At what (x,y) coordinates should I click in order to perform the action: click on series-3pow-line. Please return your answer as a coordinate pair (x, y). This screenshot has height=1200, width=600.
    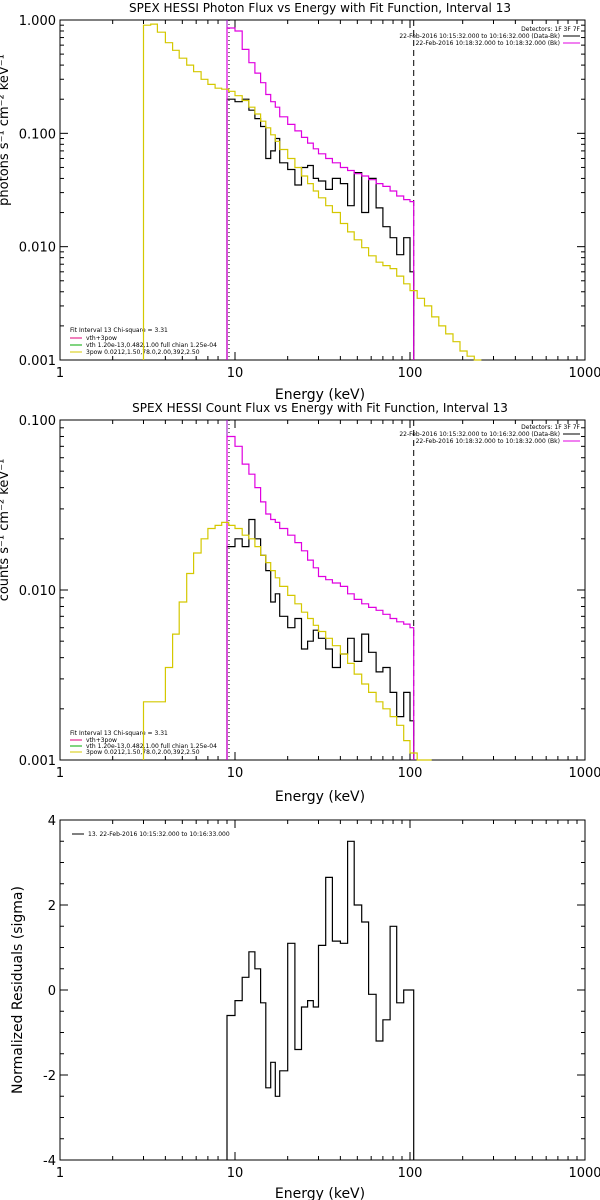
    Looking at the image, I should click on (287, 641).